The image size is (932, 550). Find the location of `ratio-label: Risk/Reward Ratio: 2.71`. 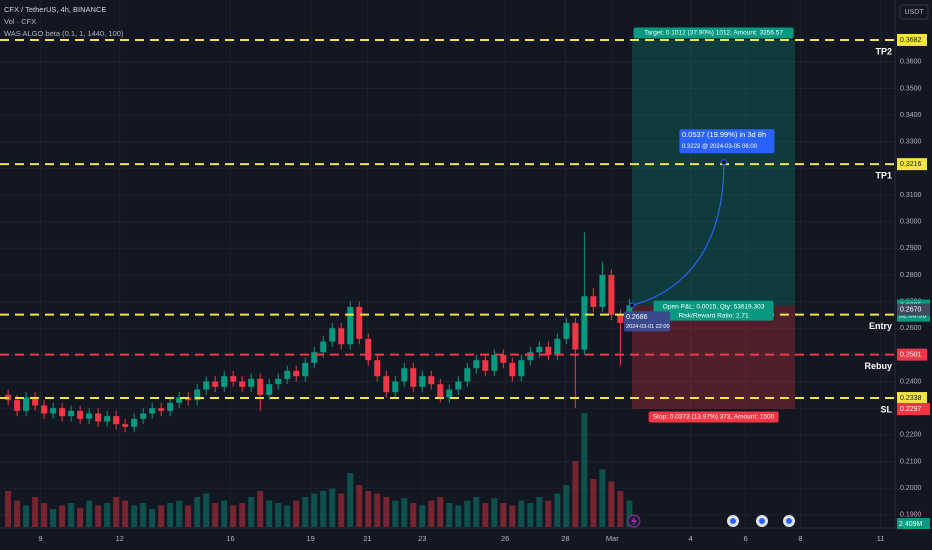

ratio-label: Risk/Reward Ratio: 2.71 is located at coordinates (714, 315).